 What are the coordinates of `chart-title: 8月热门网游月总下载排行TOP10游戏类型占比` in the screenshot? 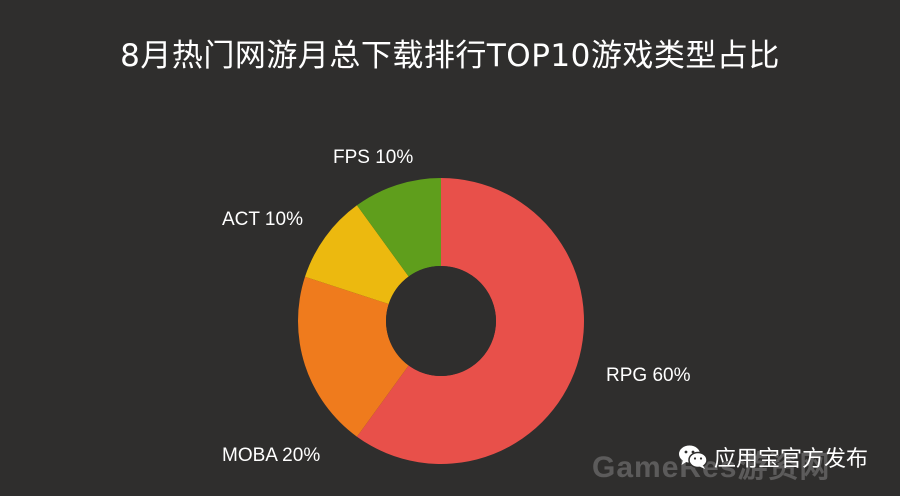 It's located at (450, 56).